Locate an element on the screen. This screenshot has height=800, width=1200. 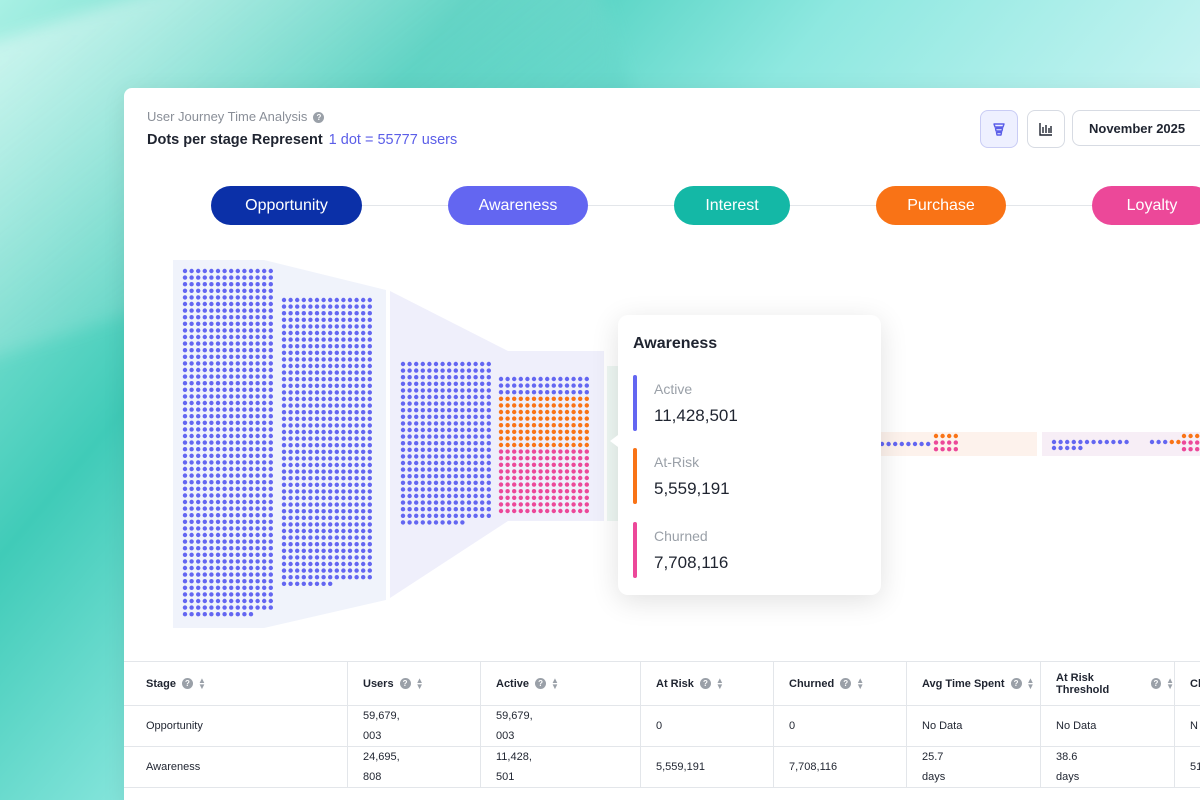
chart-view-button is located at coordinates (1046, 129).